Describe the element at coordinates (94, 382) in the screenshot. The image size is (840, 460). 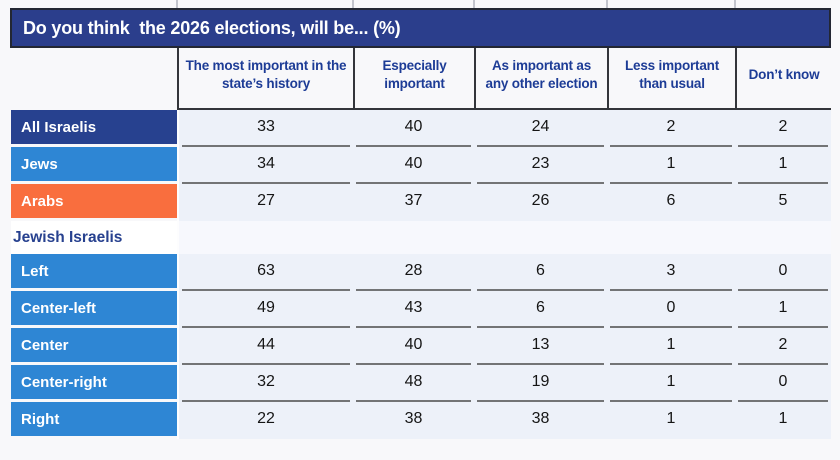
I see `row-label: Center-right` at that location.